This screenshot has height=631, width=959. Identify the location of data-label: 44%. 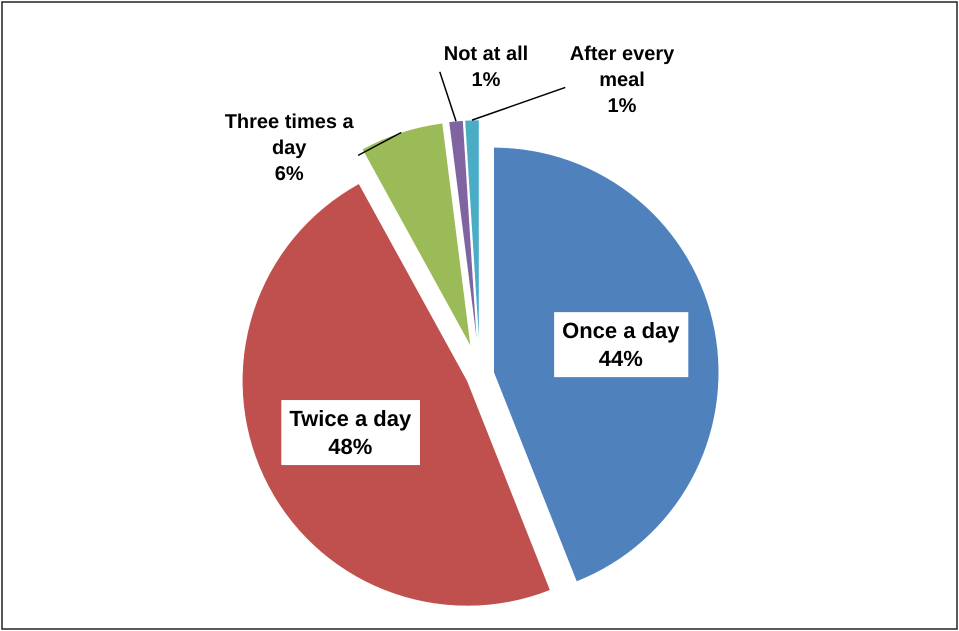
(620, 359).